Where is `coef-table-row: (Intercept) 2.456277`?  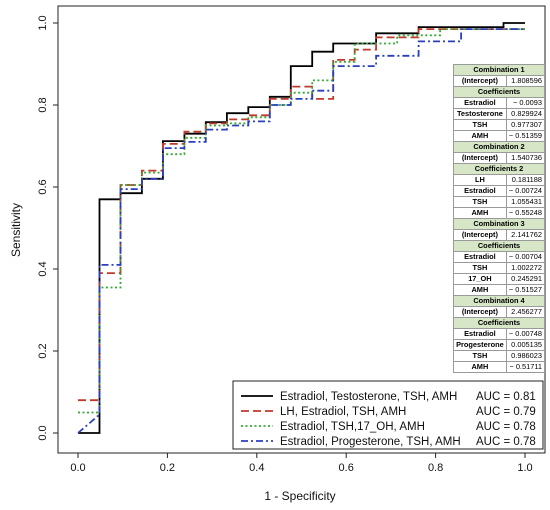 coef-table-row: (Intercept) 2.456277 is located at coordinates (499, 312).